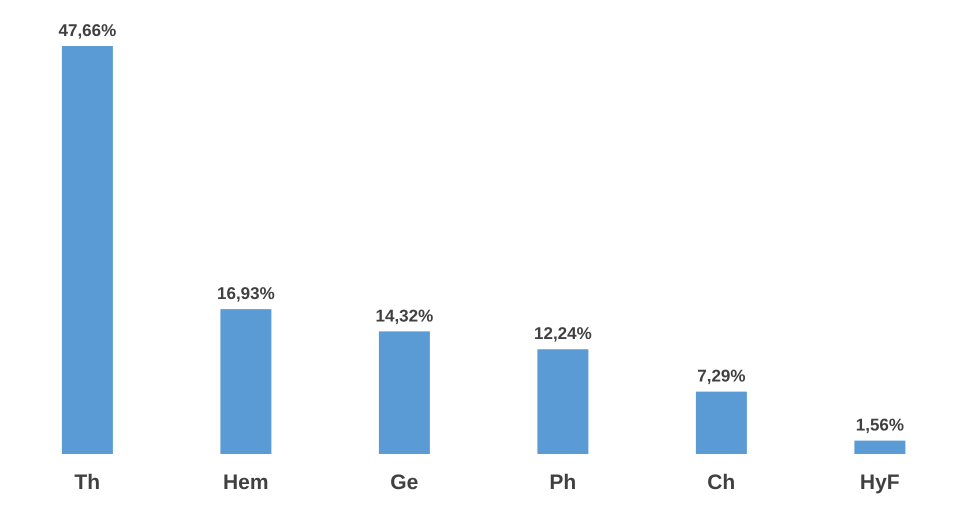  I want to click on x-tick-label: Ge, so click(404, 482).